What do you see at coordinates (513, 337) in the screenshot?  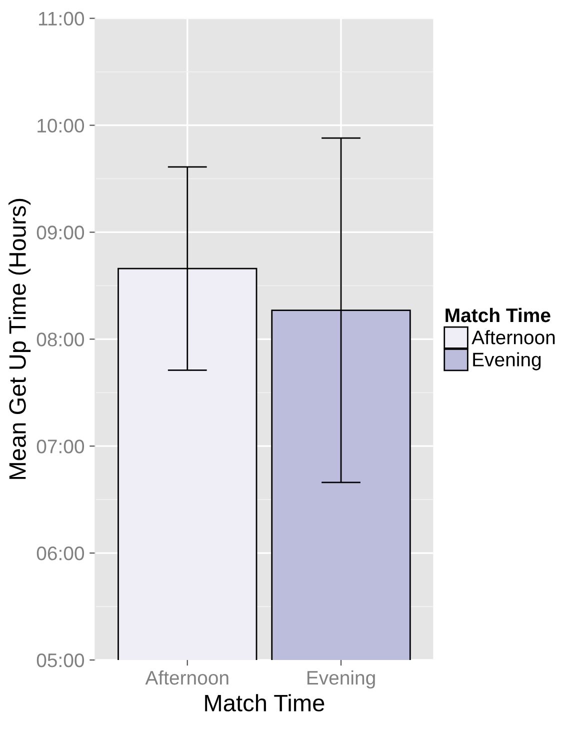 I see `legend-label: Afternoon` at bounding box center [513, 337].